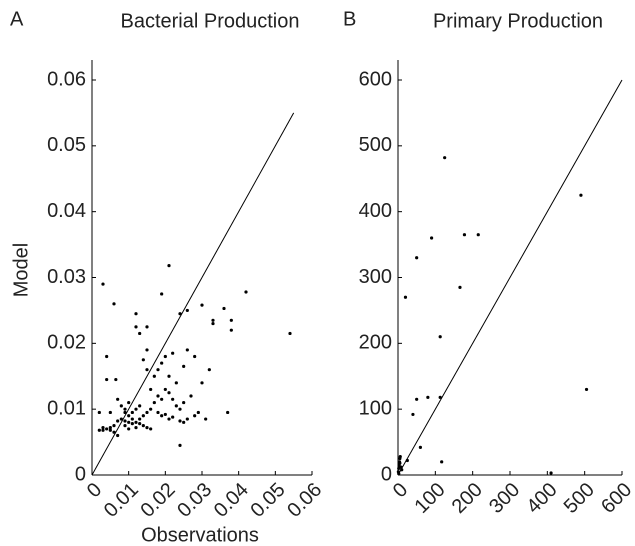  Describe the element at coordinates (66, 408) in the screenshot. I see `y-tick-label: 0.01` at that location.